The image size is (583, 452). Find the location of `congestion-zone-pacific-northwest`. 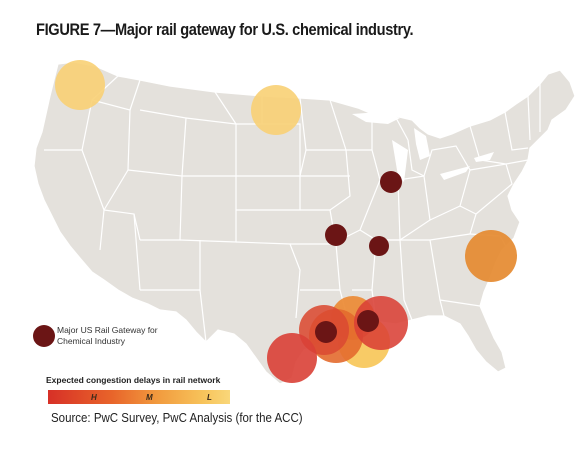

congestion-zone-pacific-northwest is located at coordinates (80, 85).